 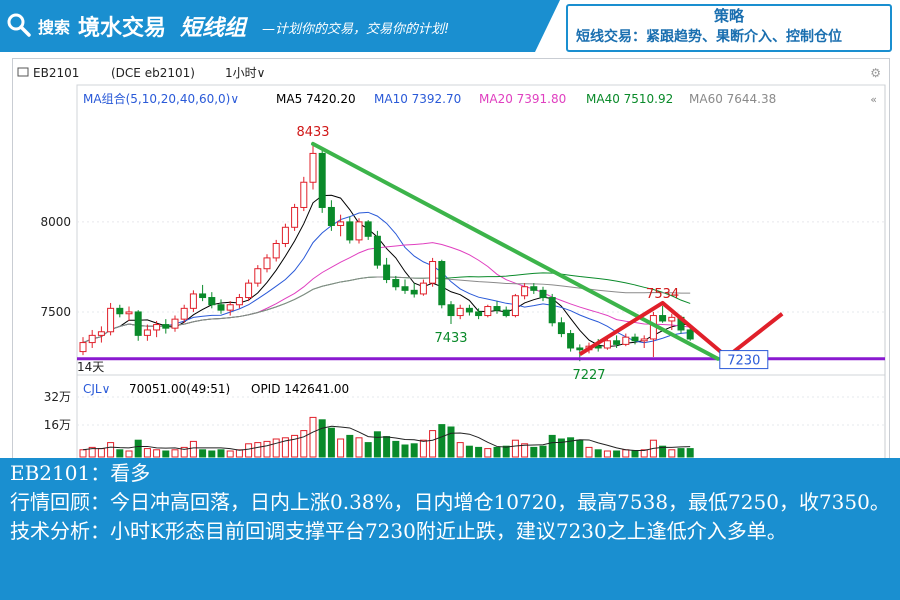 What do you see at coordinates (732, 99) in the screenshot?
I see `ma60-legend: MA60 7644.38` at bounding box center [732, 99].